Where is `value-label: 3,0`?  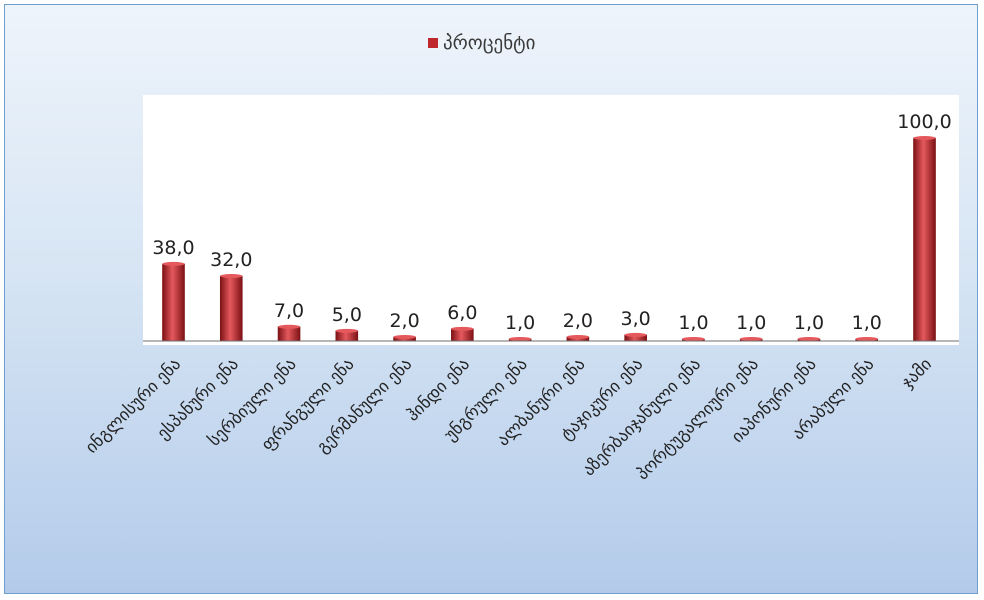
value-label: 3,0 is located at coordinates (636, 319).